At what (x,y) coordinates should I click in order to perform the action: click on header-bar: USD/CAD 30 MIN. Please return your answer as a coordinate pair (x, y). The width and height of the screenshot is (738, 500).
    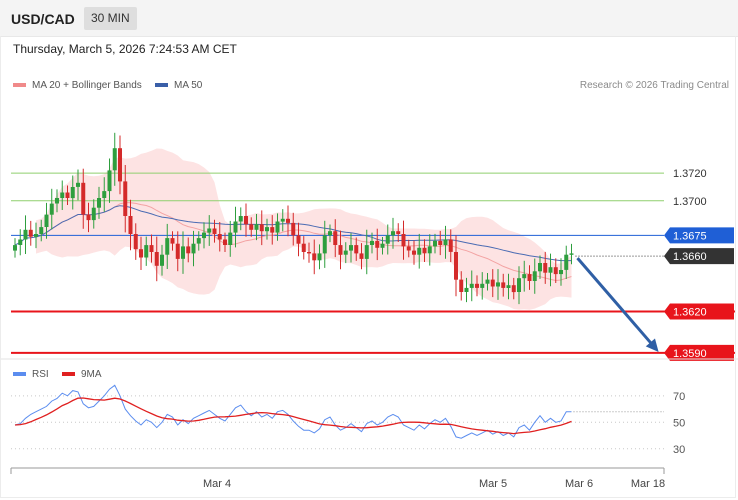
    Looking at the image, I should click on (369, 18).